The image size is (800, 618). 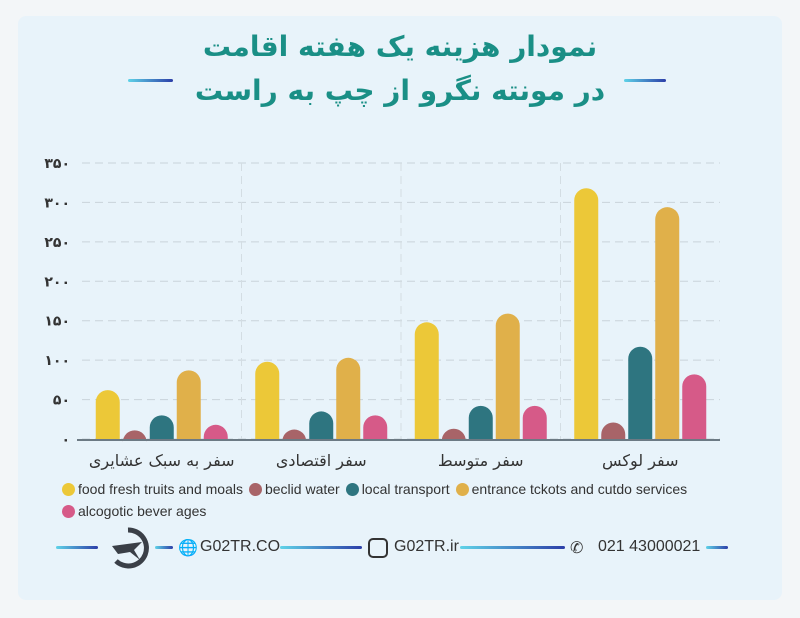 What do you see at coordinates (378, 548) in the screenshot?
I see `instagram-icon` at bounding box center [378, 548].